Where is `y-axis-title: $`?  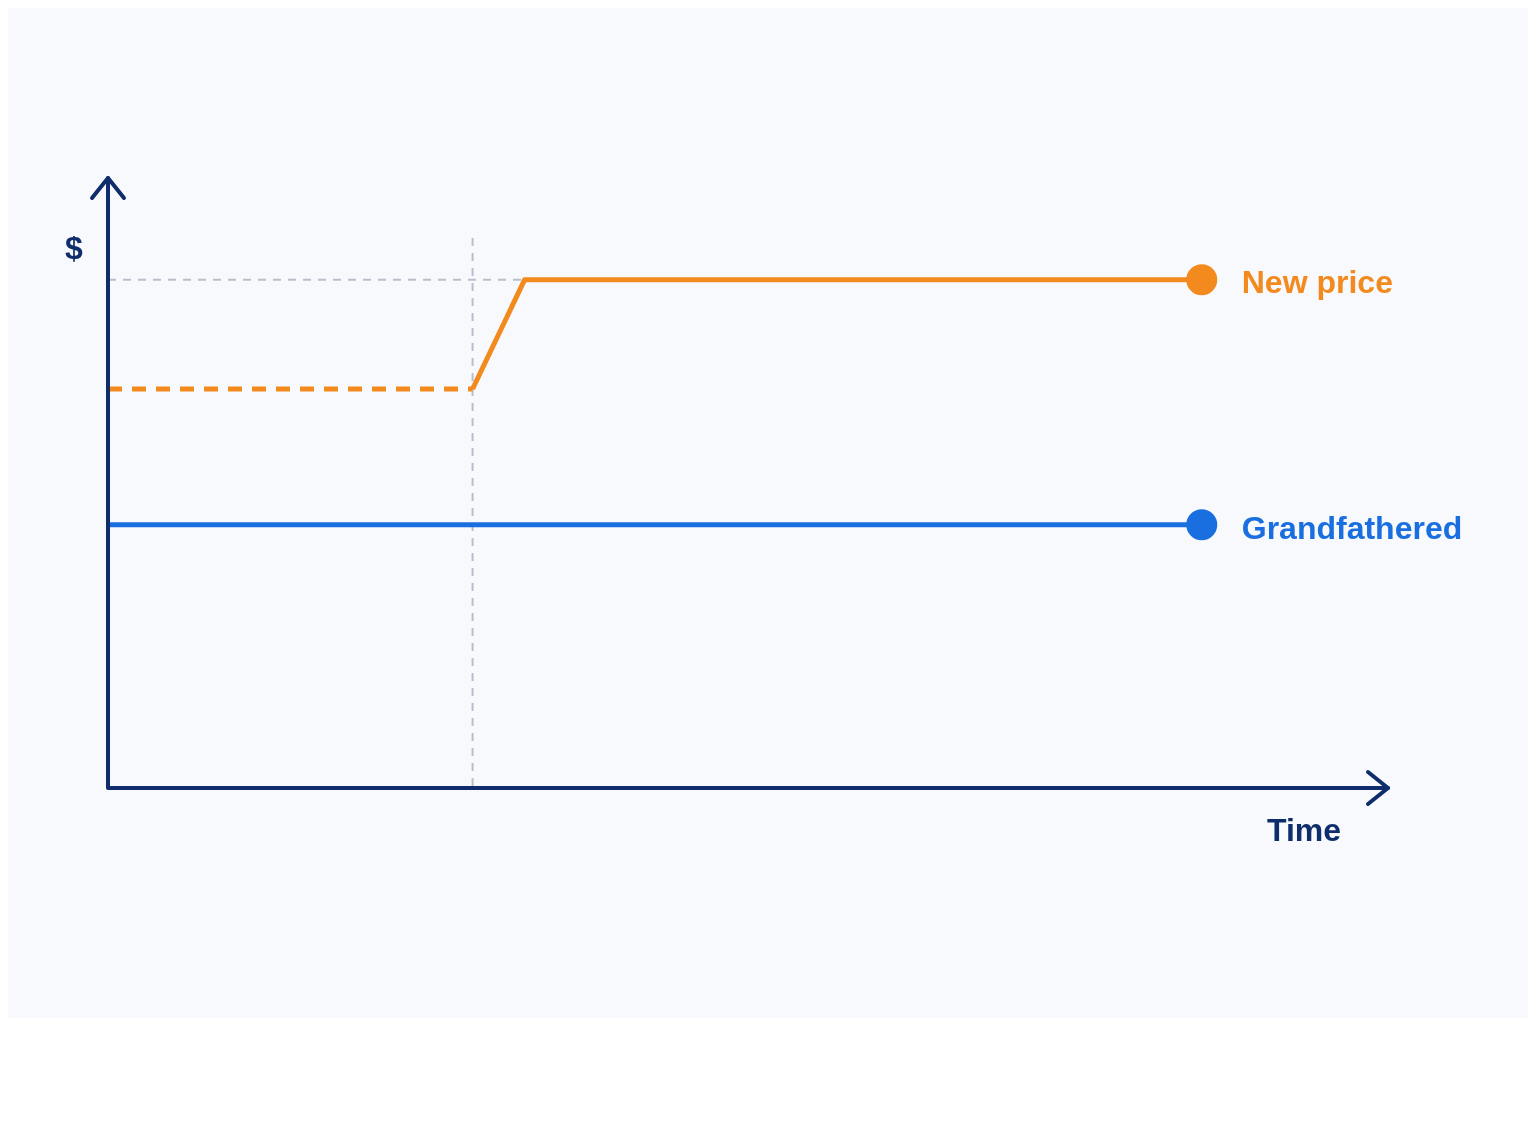 y-axis-title: $ is located at coordinates (74, 247).